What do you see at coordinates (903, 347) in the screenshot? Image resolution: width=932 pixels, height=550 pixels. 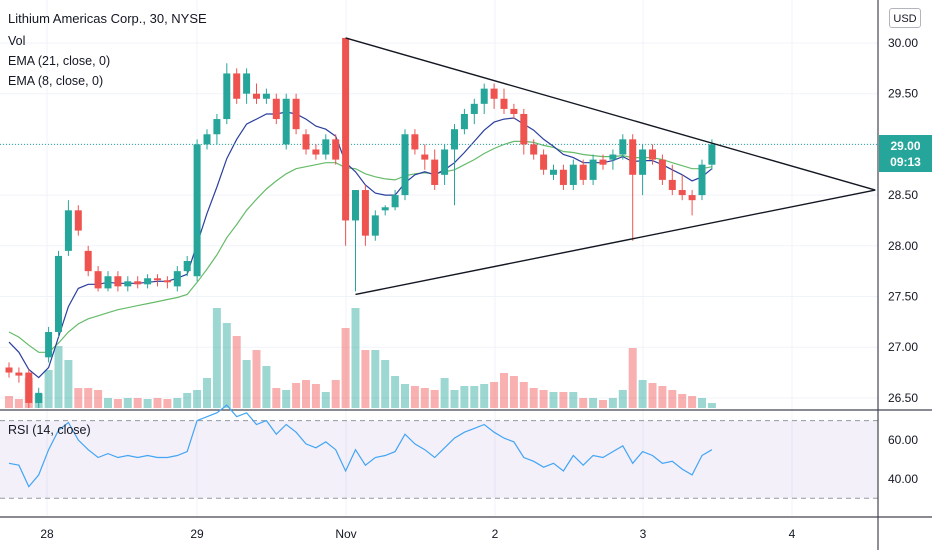 I see `price-tick-label: 27.00` at bounding box center [903, 347].